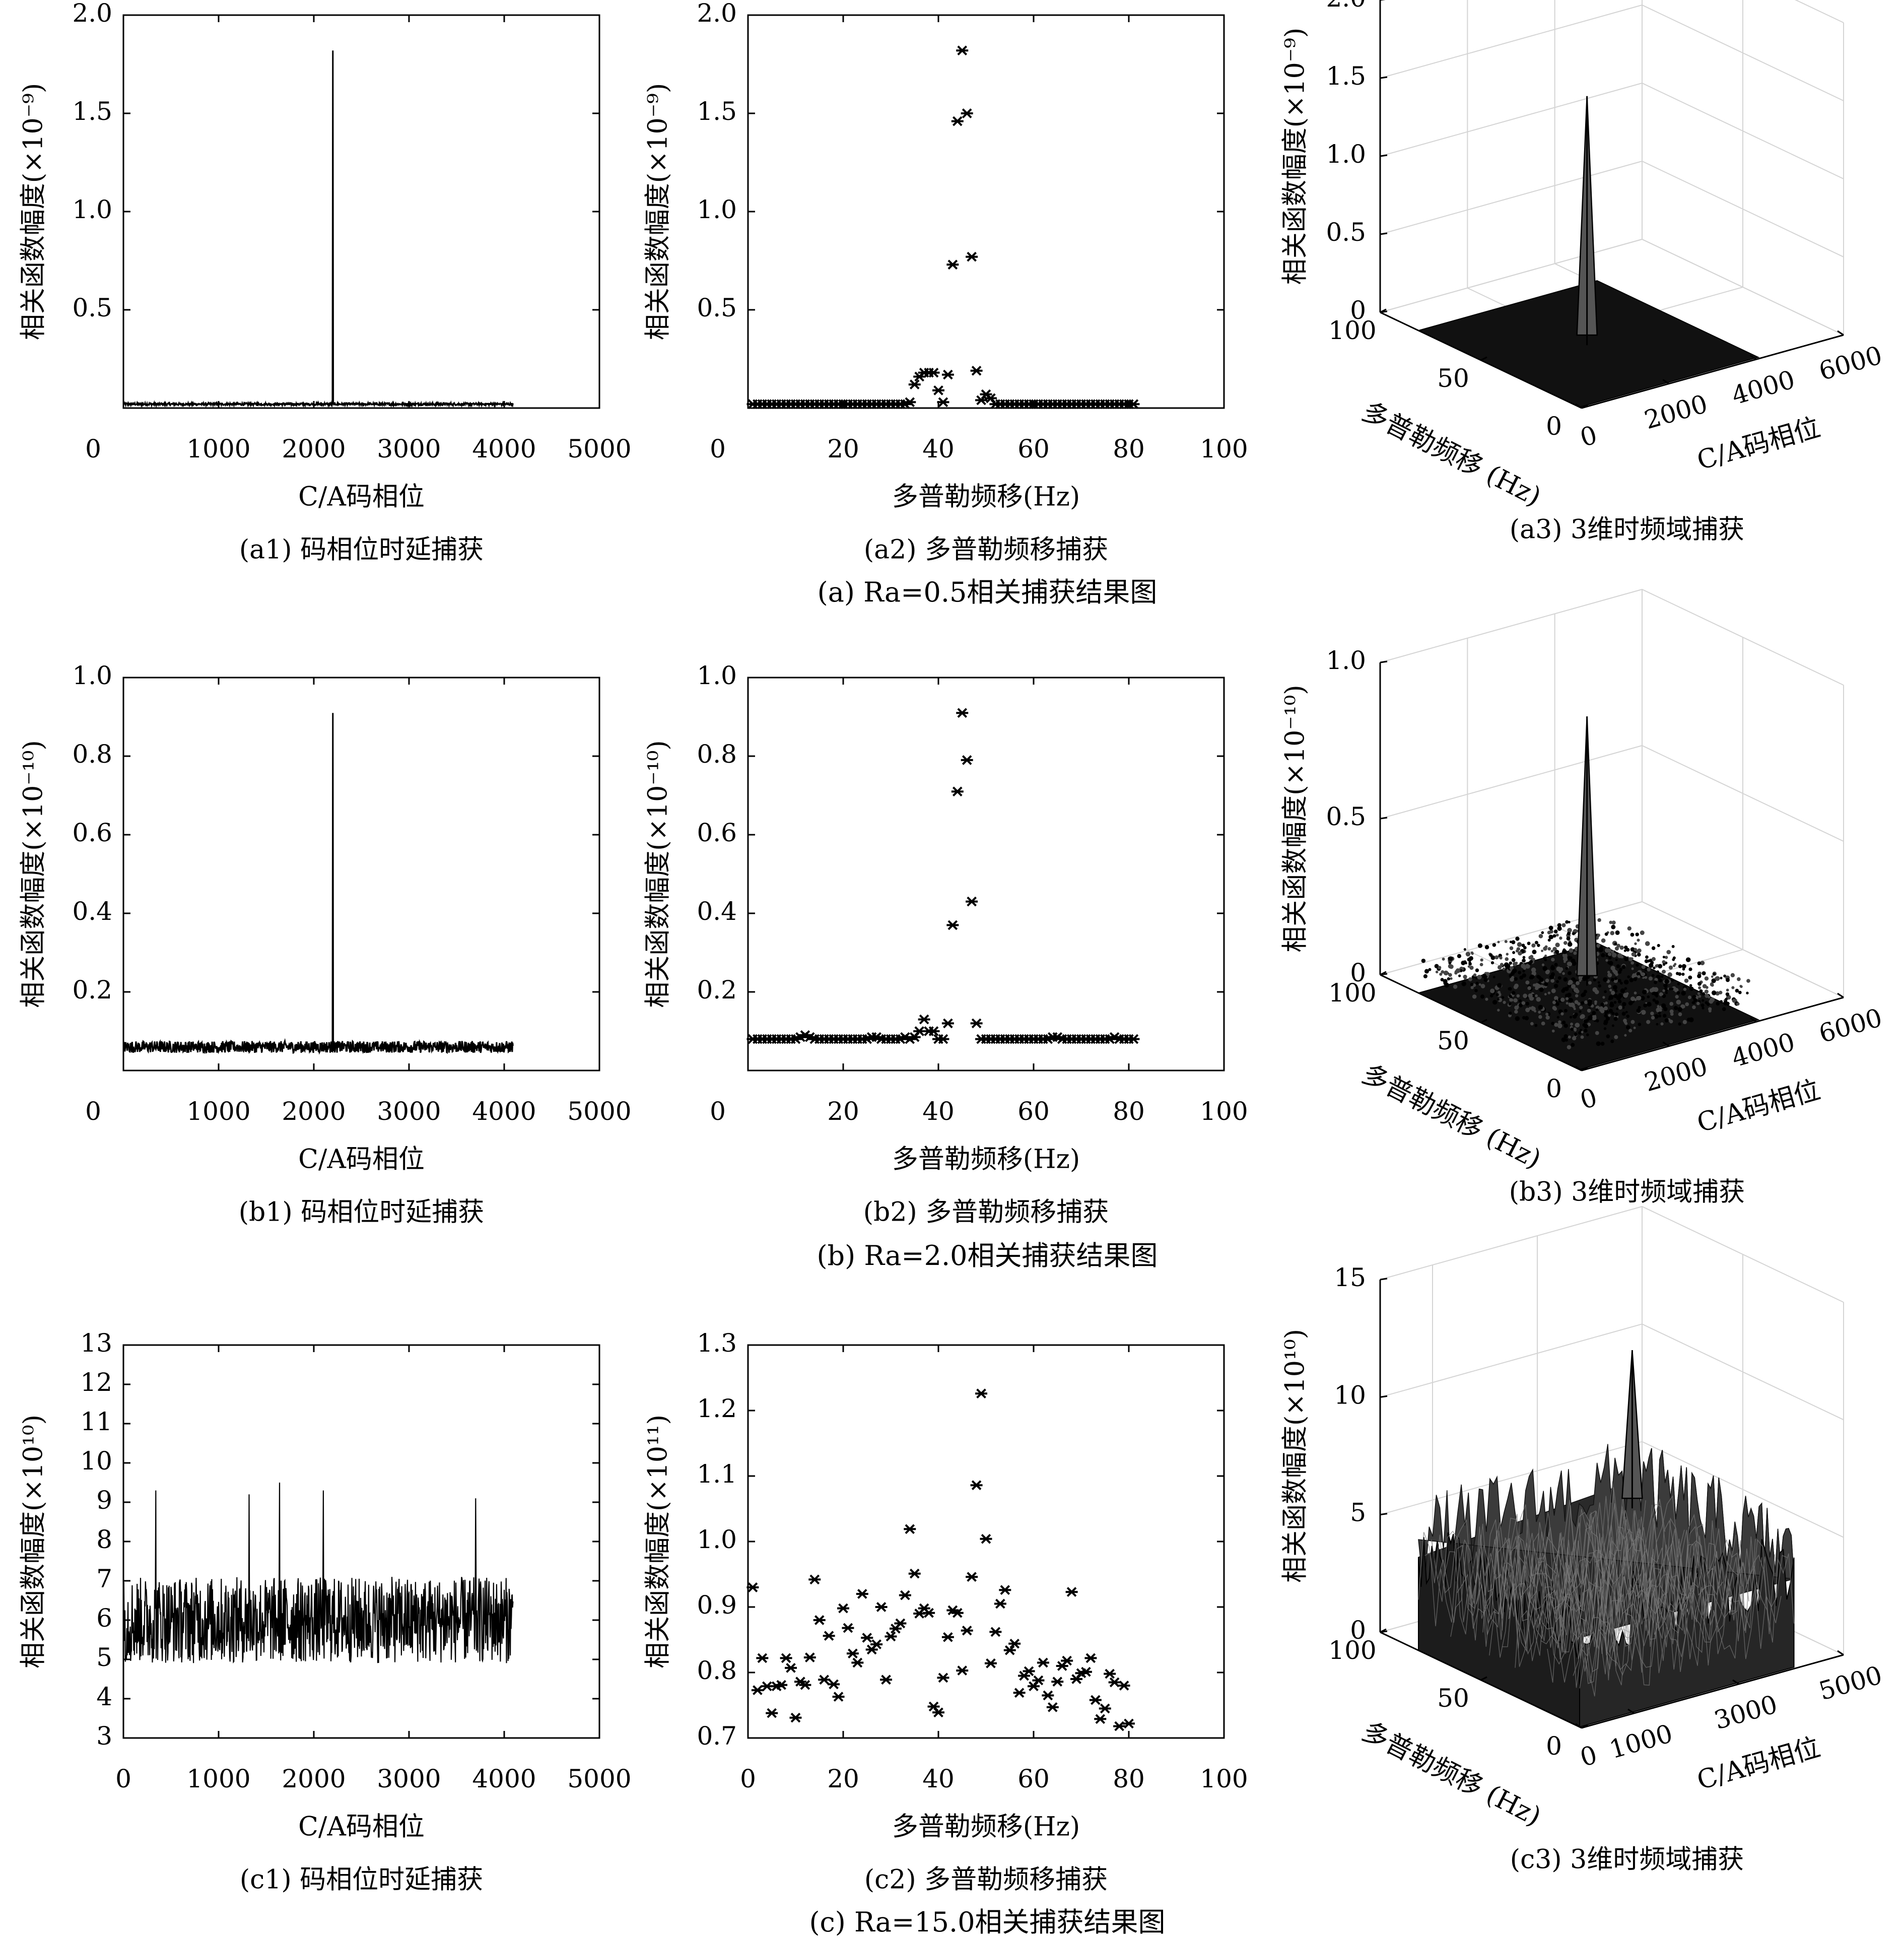 Image resolution: width=1904 pixels, height=1941 pixels. I want to click on row-caption: (a) Ra=0.5相关捕获结果图, so click(988, 592).